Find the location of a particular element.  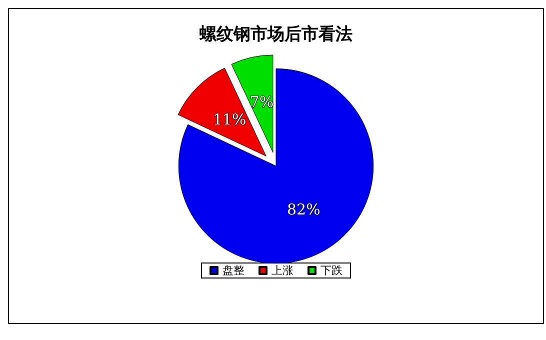

data-label: 11% is located at coordinates (229, 119).